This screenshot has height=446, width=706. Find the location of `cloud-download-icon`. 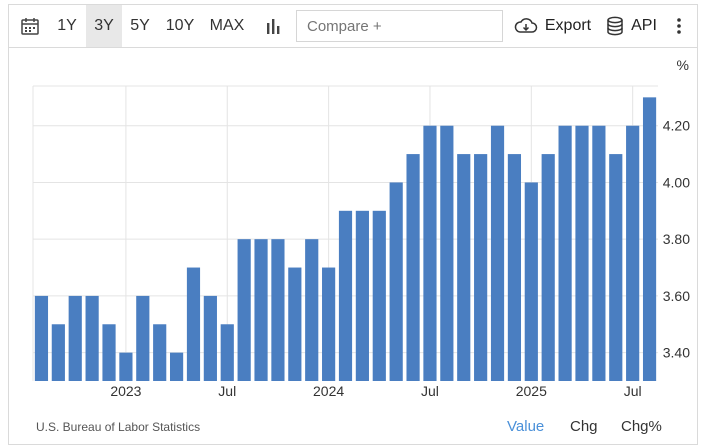

cloud-download-icon is located at coordinates (526, 26).